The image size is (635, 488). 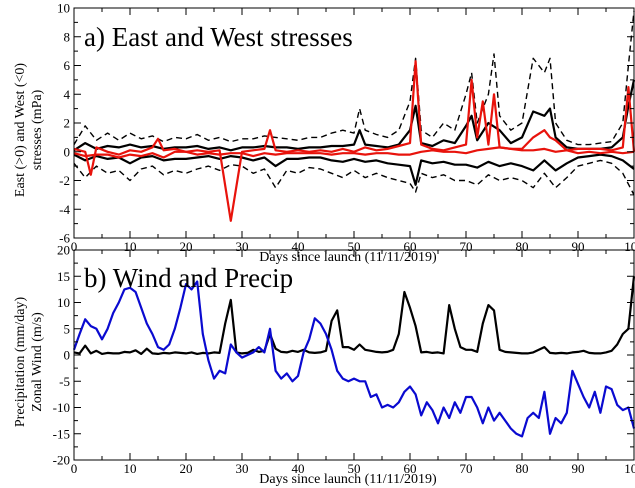 What do you see at coordinates (67, 355) in the screenshot?
I see `panel-b-ytick-label: 0` at bounding box center [67, 355].